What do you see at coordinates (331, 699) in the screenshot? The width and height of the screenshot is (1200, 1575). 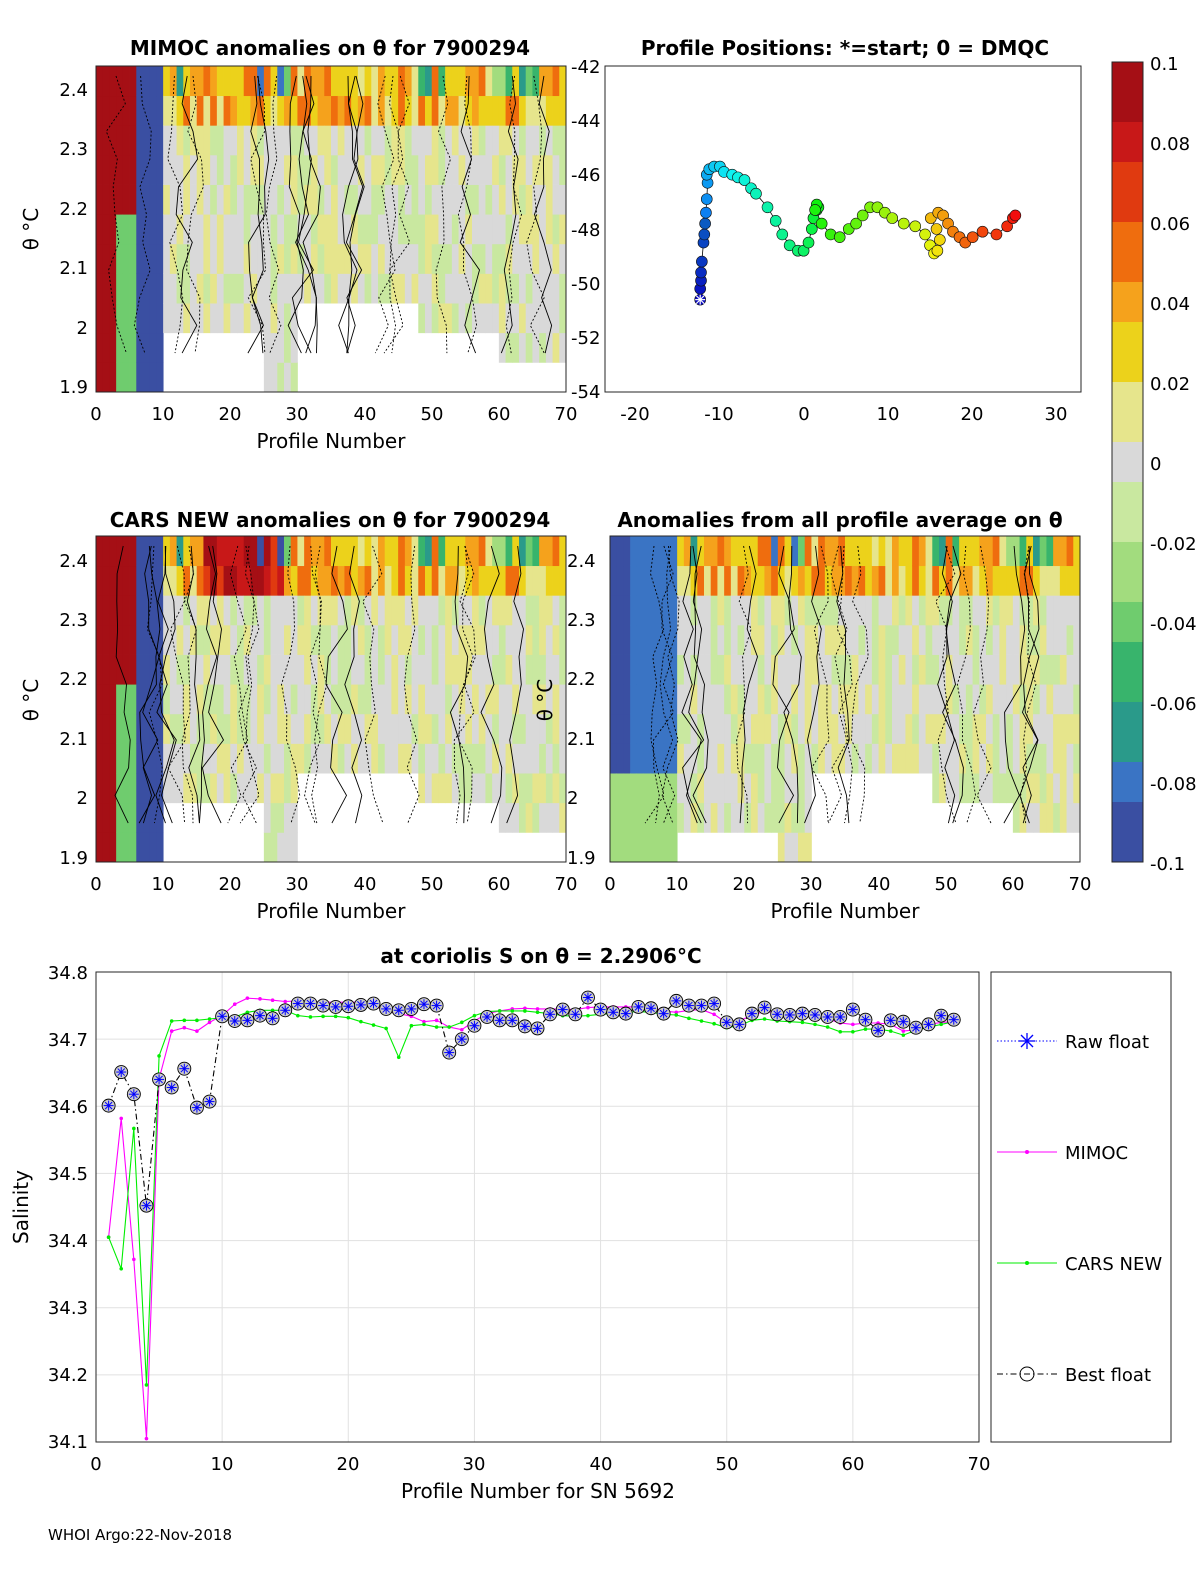 I see `cars-heatmap` at bounding box center [331, 699].